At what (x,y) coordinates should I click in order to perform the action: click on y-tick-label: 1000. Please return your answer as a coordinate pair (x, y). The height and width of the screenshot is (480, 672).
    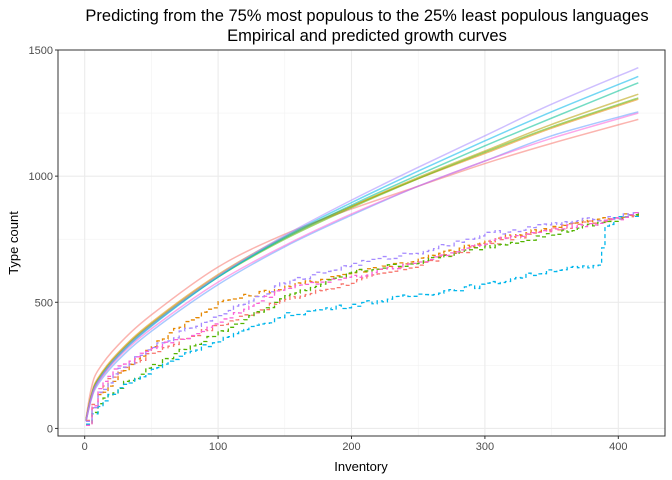
    Looking at the image, I should click on (41, 177).